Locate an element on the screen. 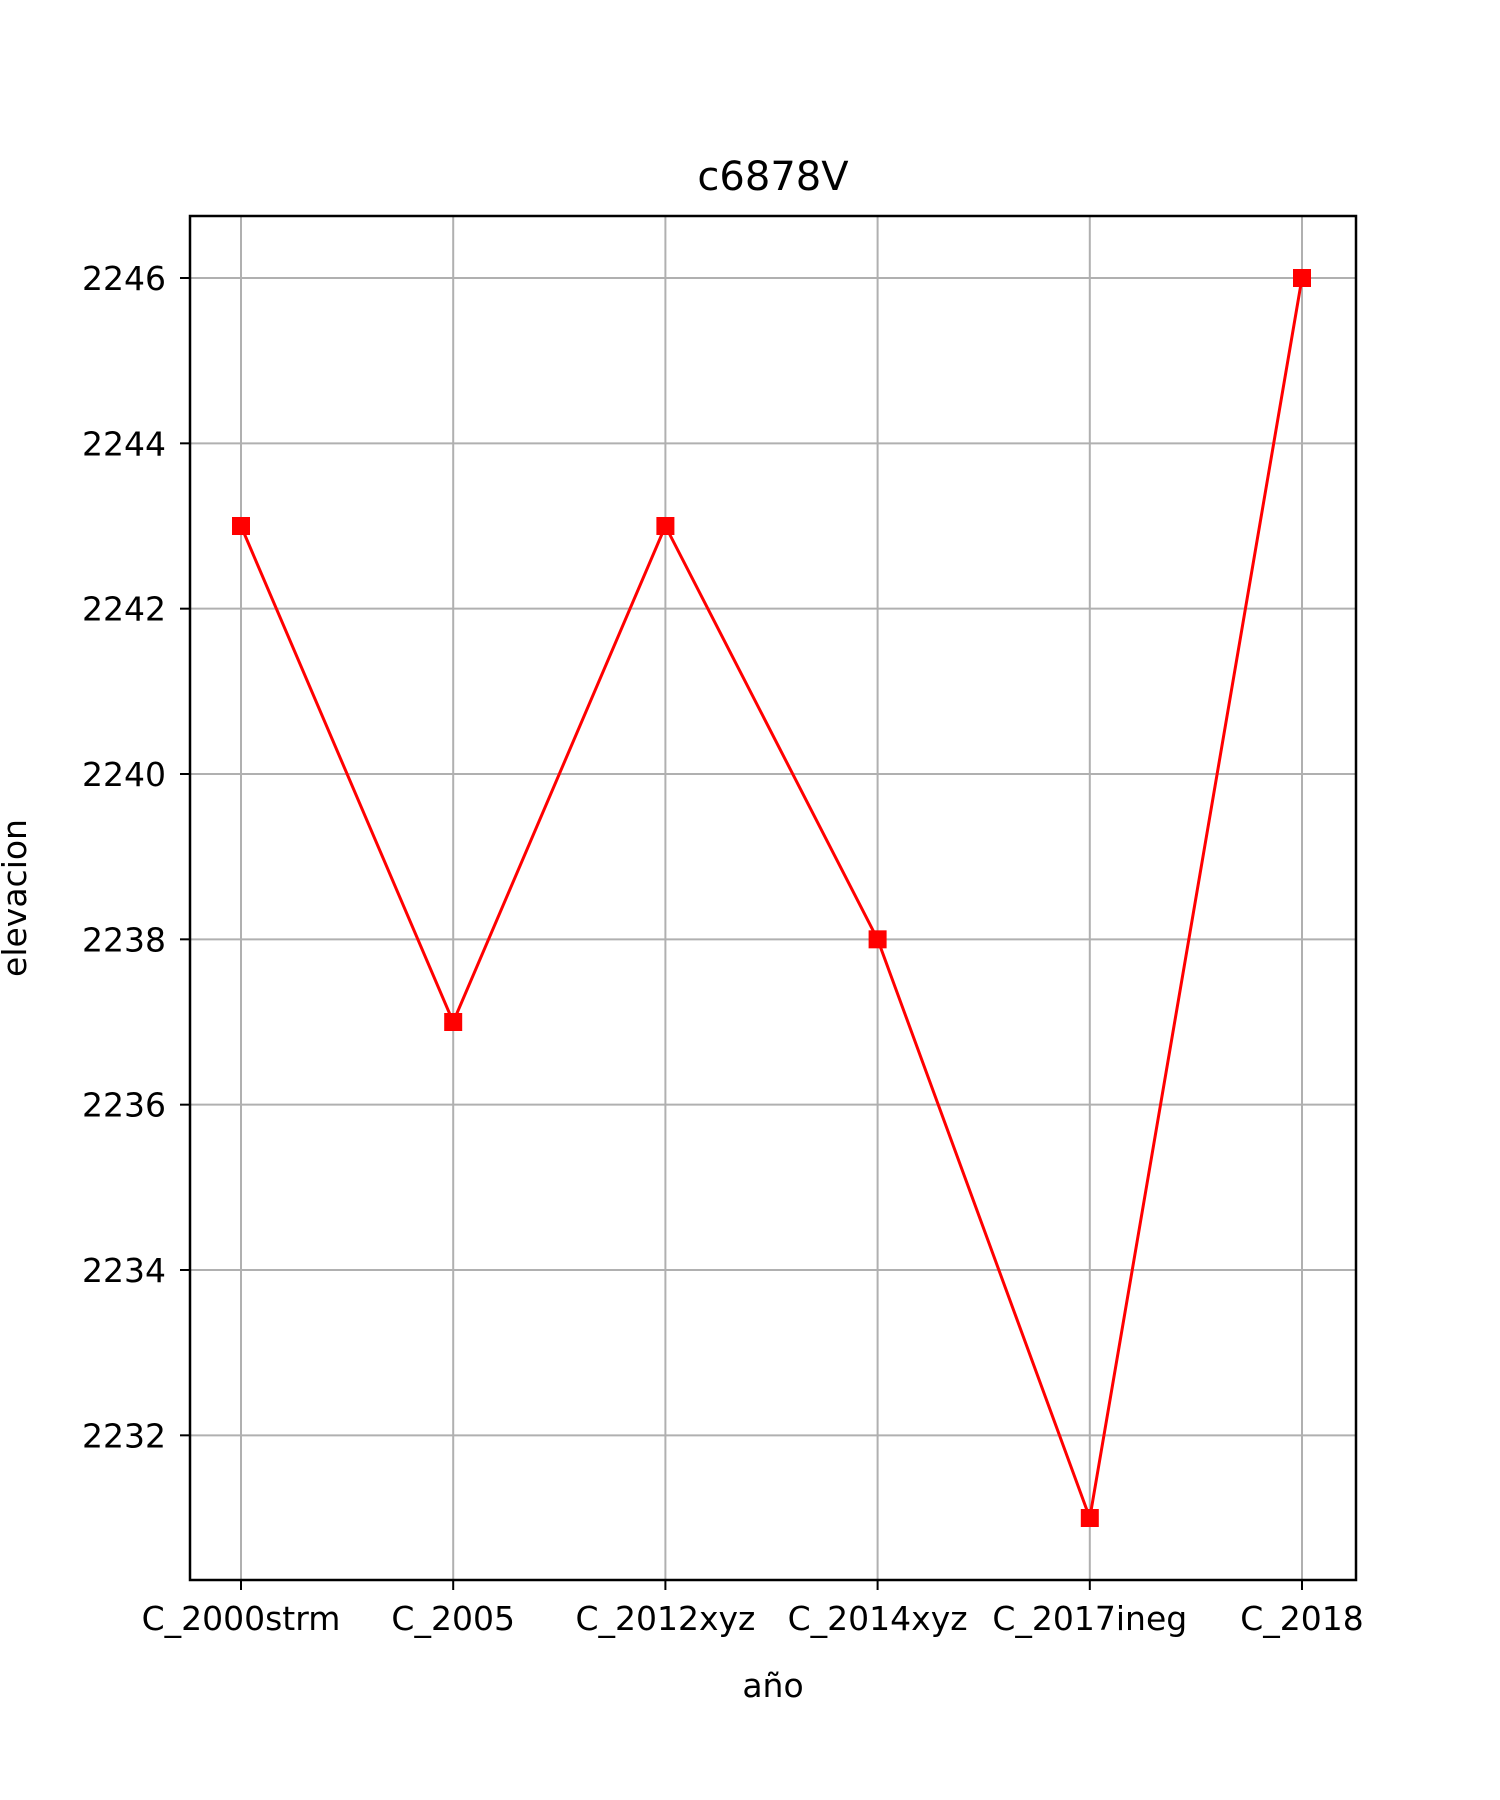  x-tick-label: C_2012xyz is located at coordinates (665, 1618).